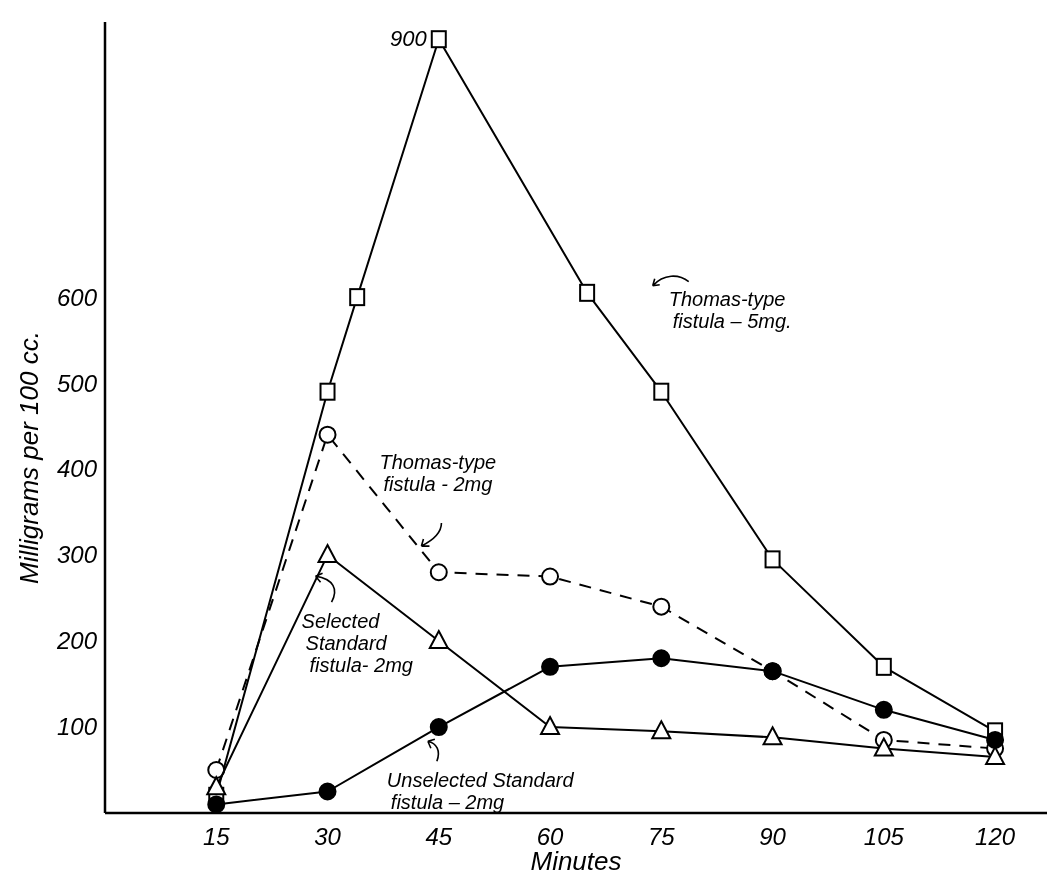 Image resolution: width=1063 pixels, height=883 pixels. What do you see at coordinates (77, 383) in the screenshot?
I see `y-tick-label: 500` at bounding box center [77, 383].